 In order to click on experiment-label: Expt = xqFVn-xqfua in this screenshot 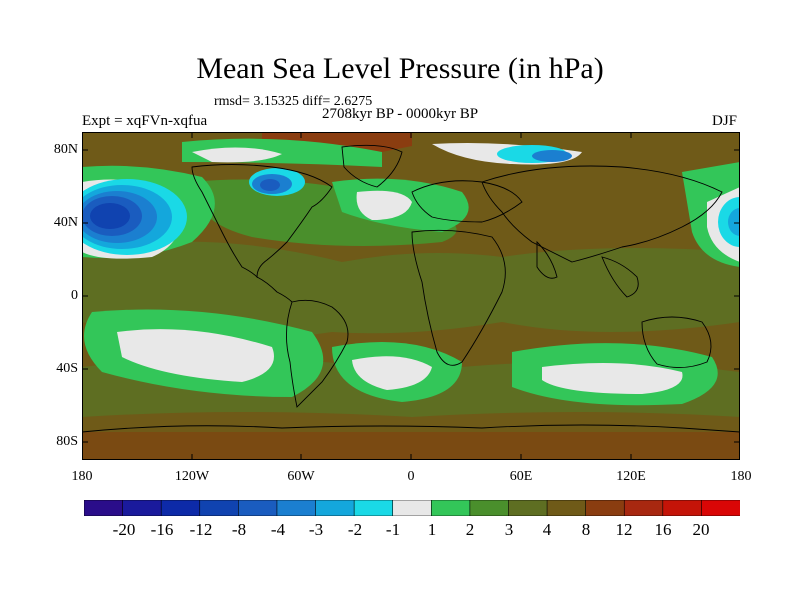, I will do `click(145, 121)`.